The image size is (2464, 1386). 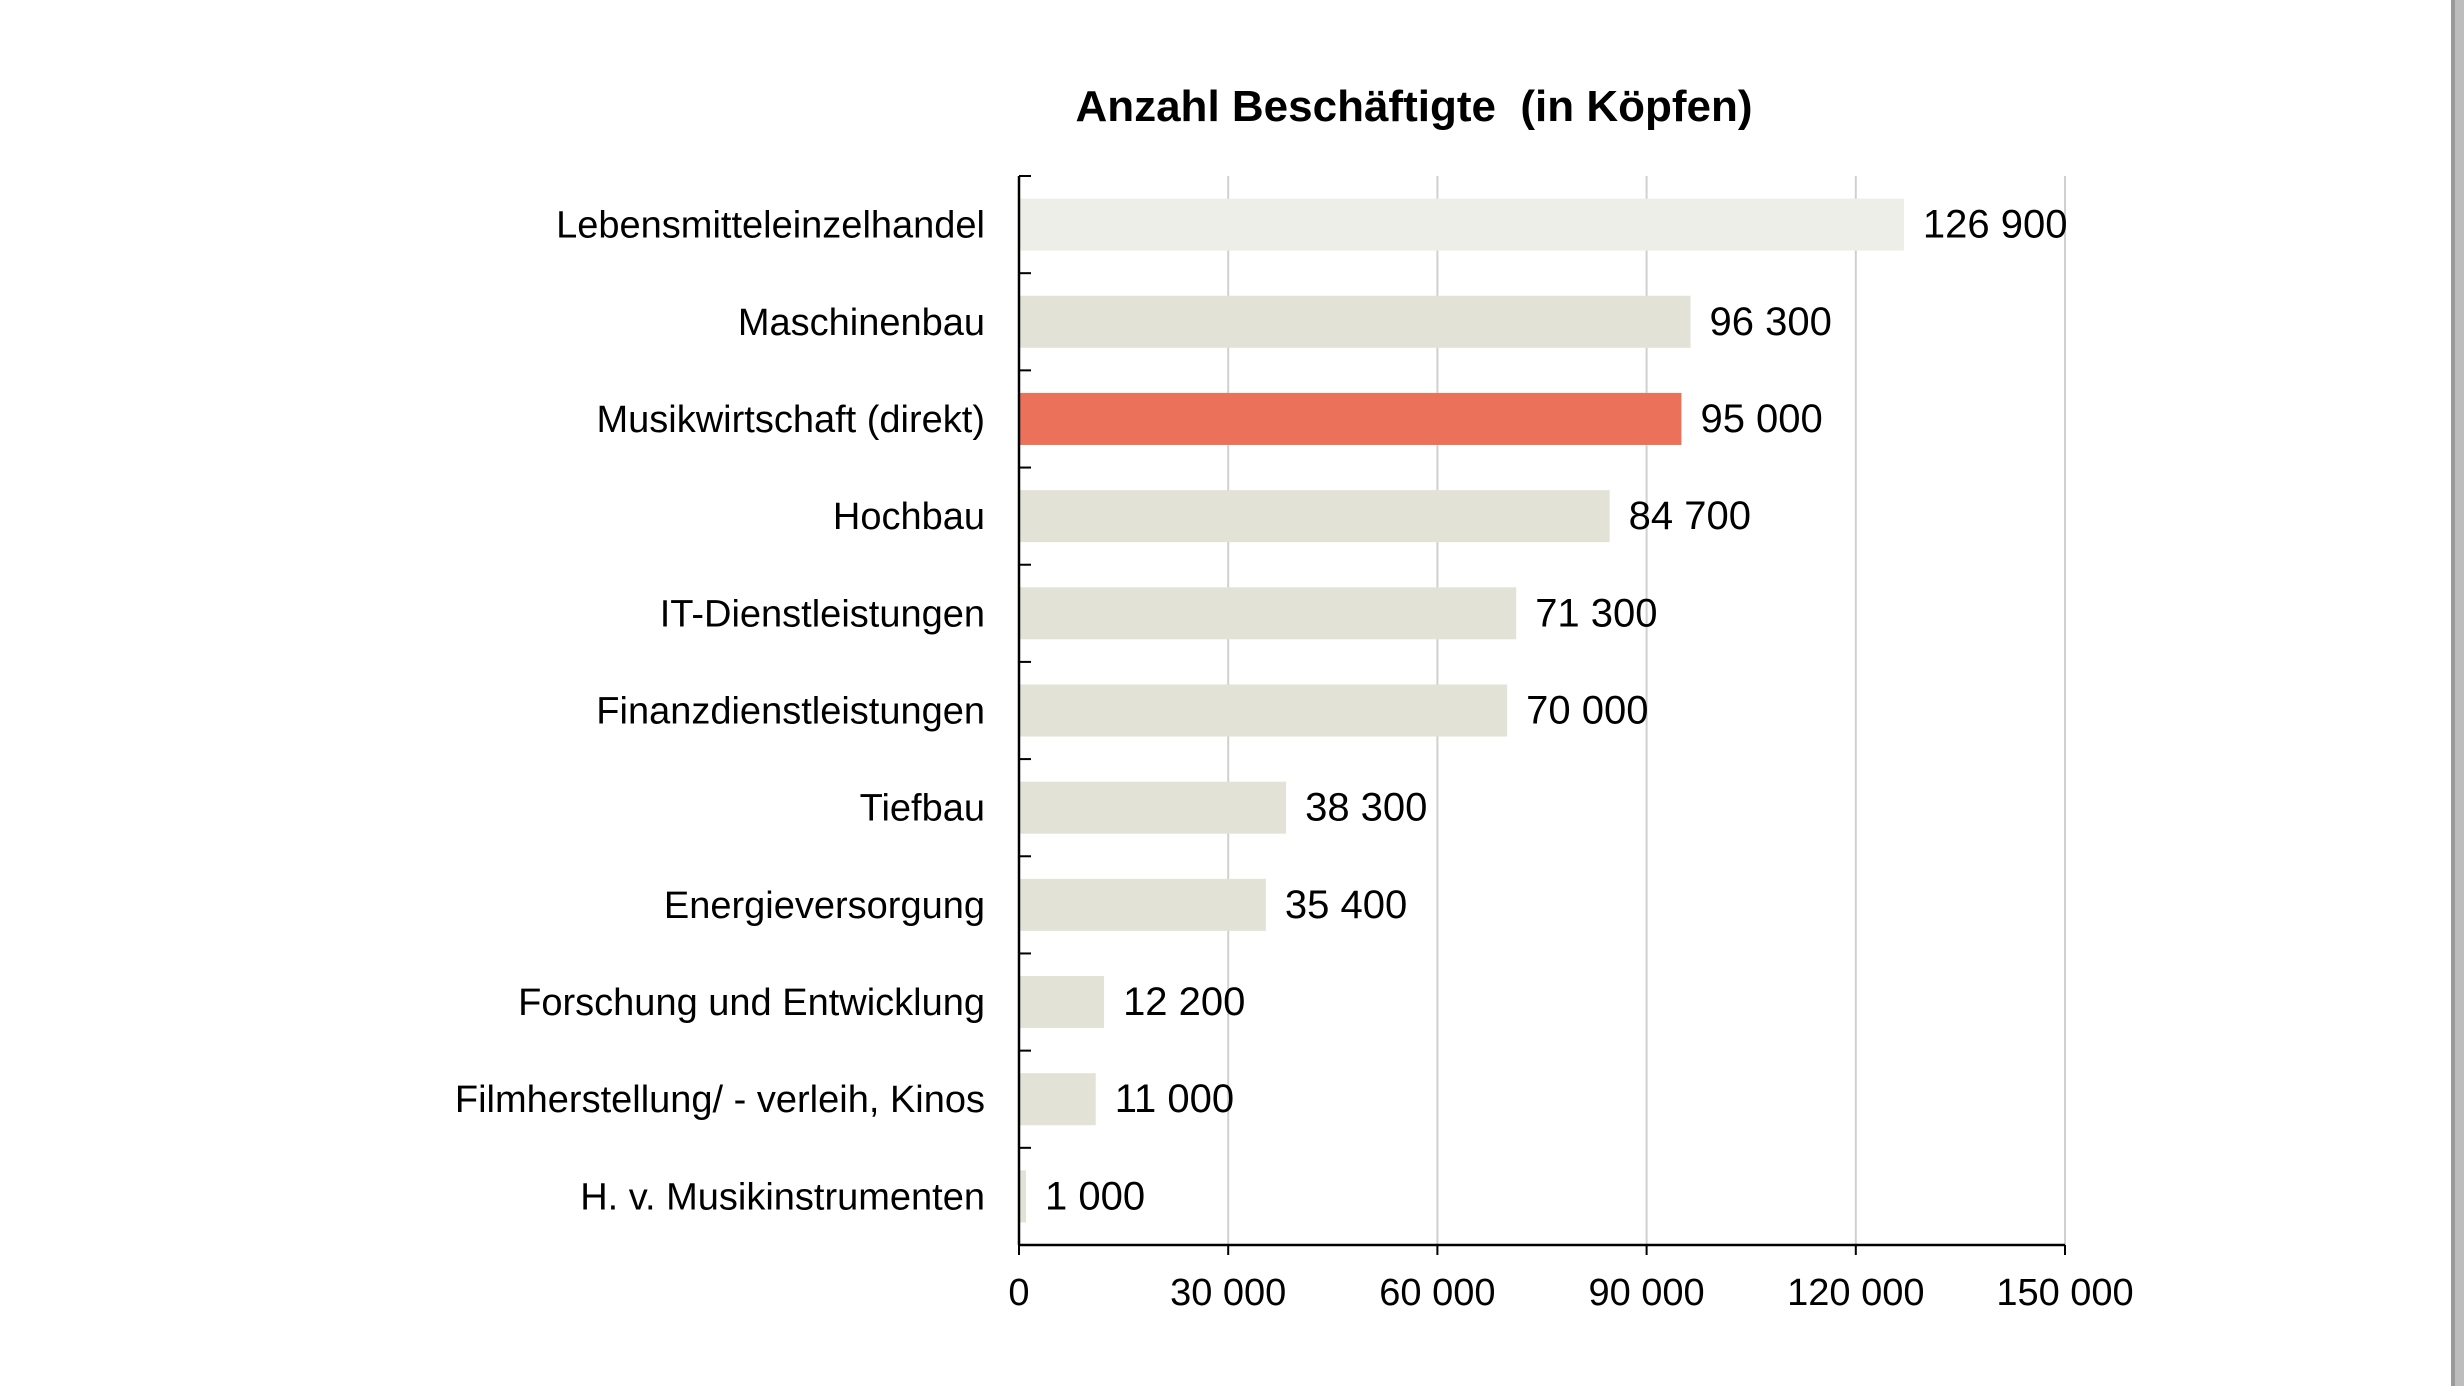 What do you see at coordinates (1366, 808) in the screenshot?
I see `data-label: 38 300` at bounding box center [1366, 808].